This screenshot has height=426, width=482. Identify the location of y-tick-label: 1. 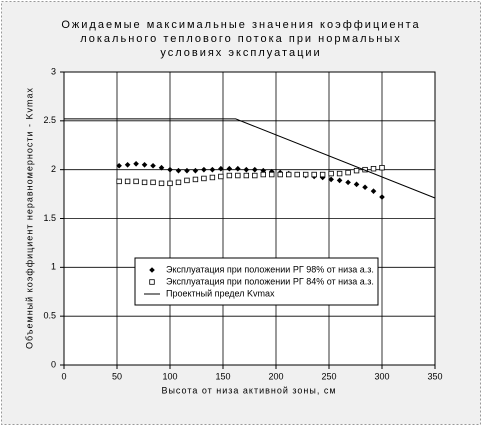
(53, 267).